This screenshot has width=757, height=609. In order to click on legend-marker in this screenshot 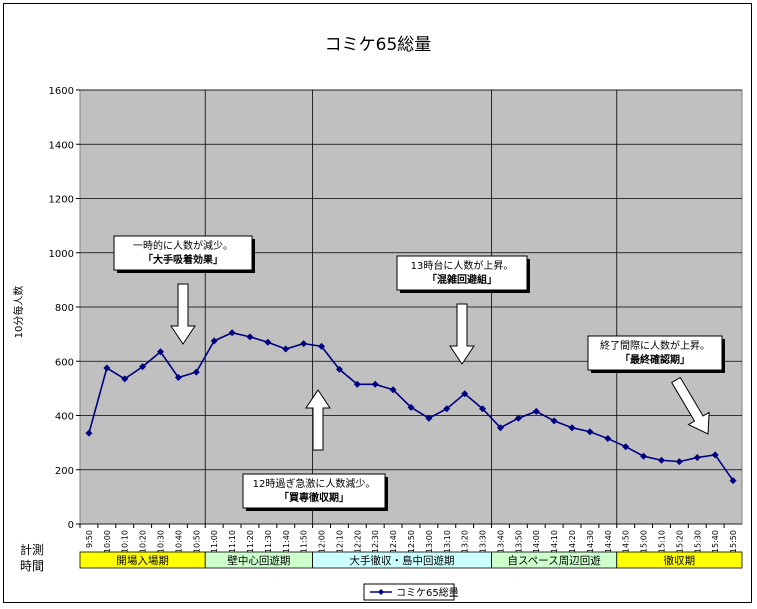, I will do `click(381, 592)`.